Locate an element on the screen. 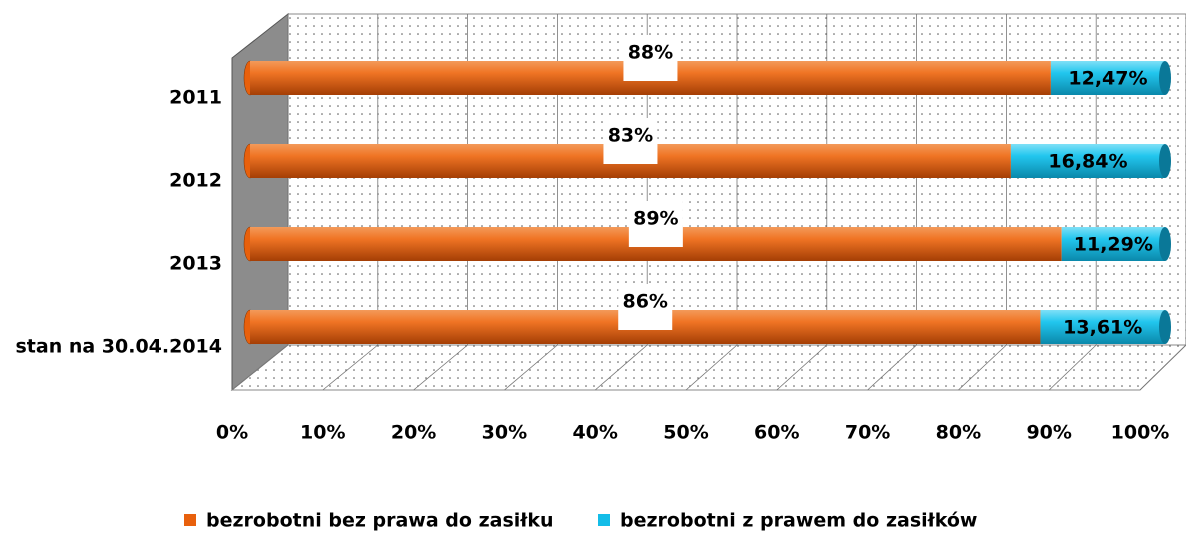 The width and height of the screenshot is (1186, 544). y-tick-label: stan na 30.04.2014 is located at coordinates (118, 347).